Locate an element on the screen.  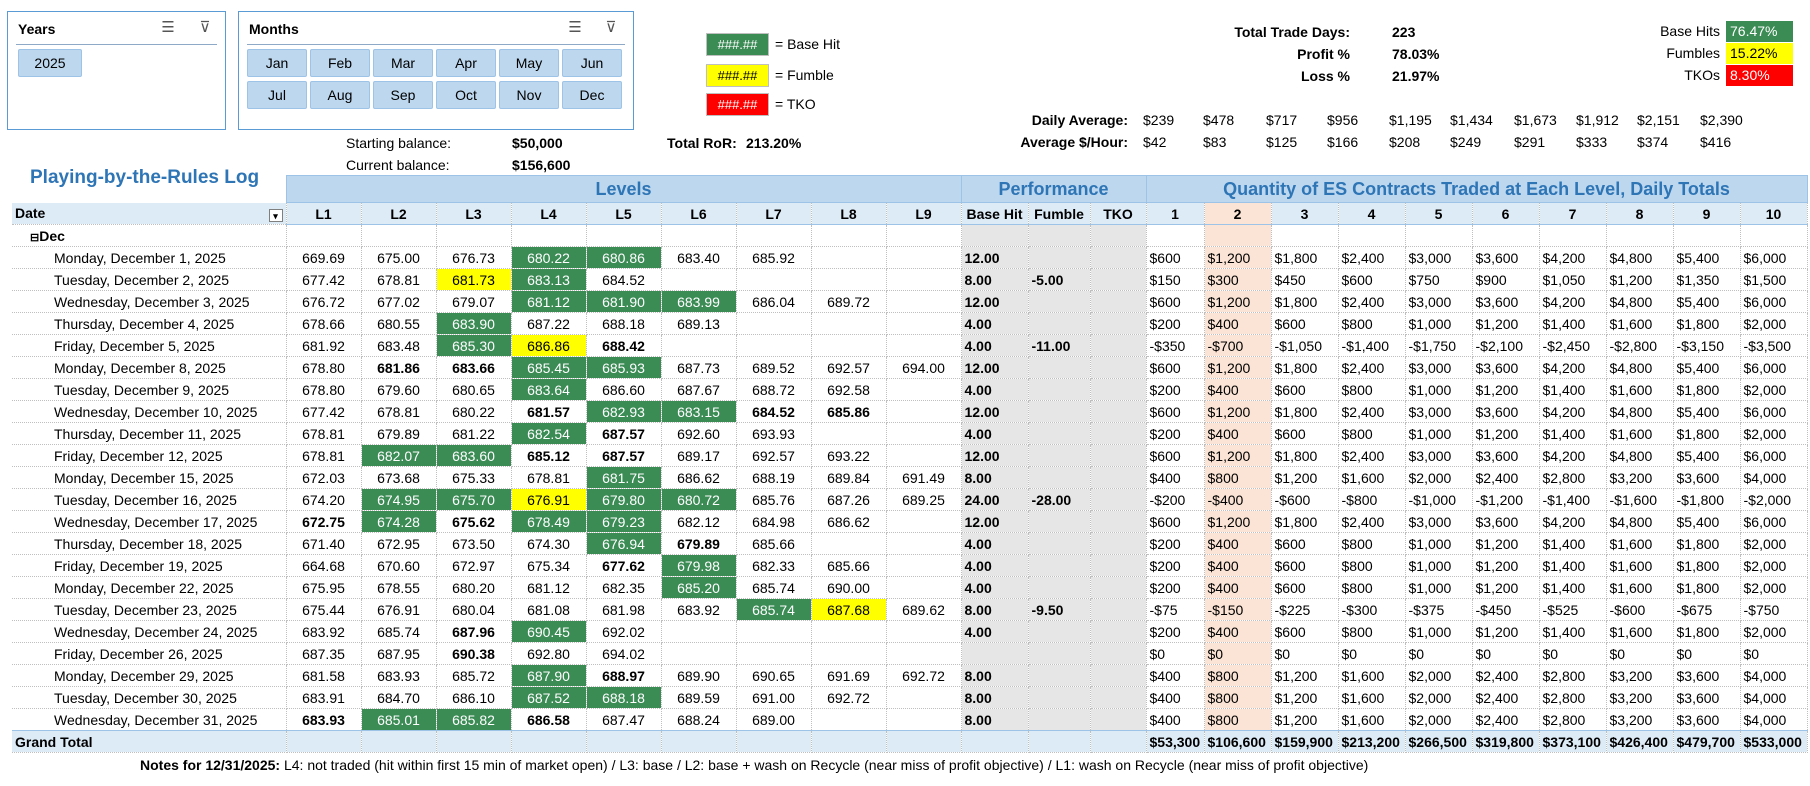
slicer-item-oct: Oct is located at coordinates (466, 95).